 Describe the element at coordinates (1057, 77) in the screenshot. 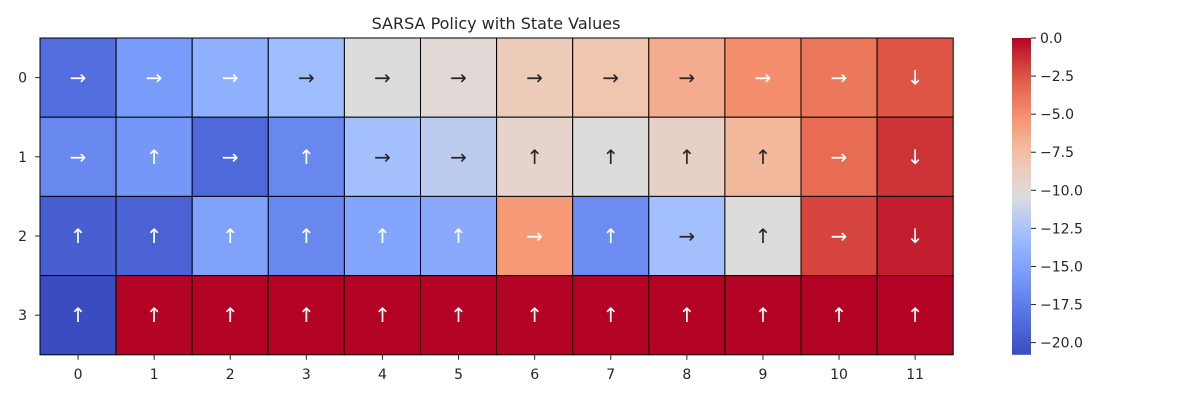

I see `colorbar-tick-label: −2.5` at that location.